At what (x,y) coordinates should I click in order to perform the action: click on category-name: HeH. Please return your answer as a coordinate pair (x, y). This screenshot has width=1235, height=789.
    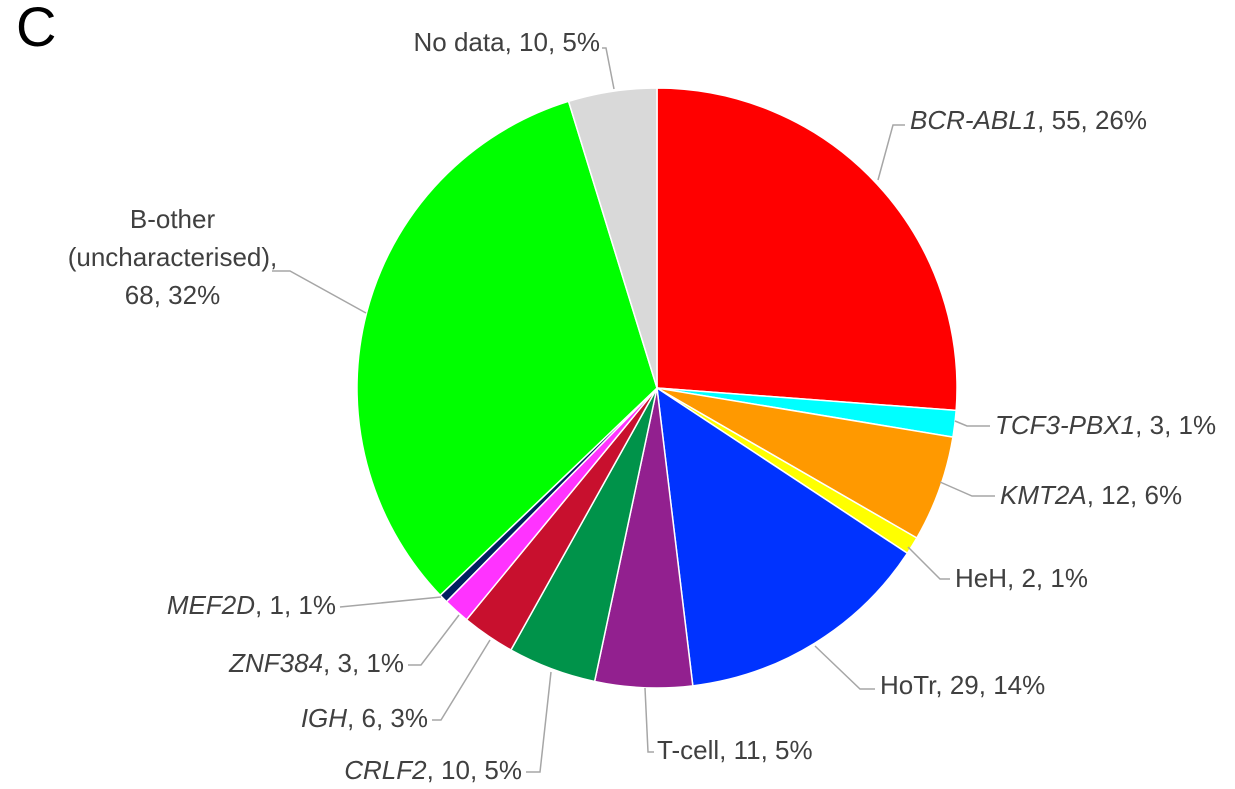
    Looking at the image, I should click on (981, 578).